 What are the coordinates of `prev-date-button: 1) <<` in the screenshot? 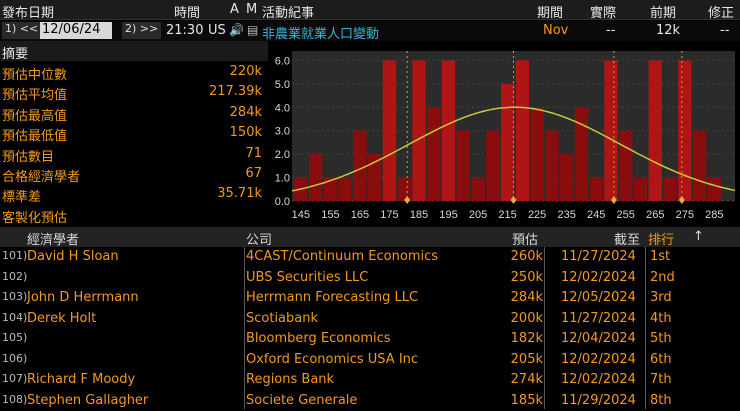 It's located at (22, 30).